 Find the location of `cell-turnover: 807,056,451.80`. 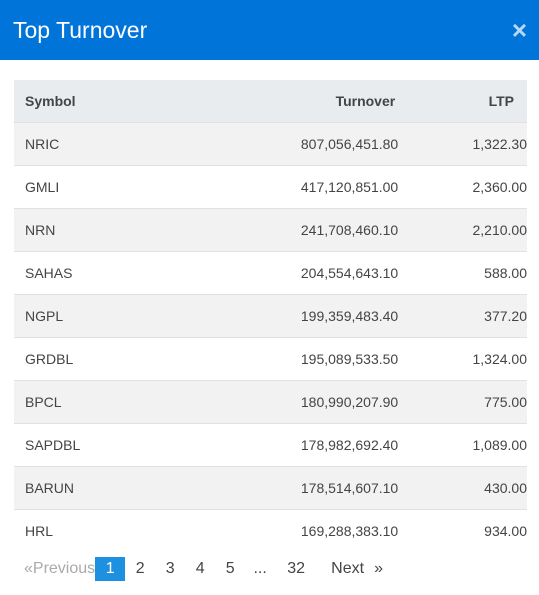

cell-turnover: 807,056,451.80 is located at coordinates (349, 143).